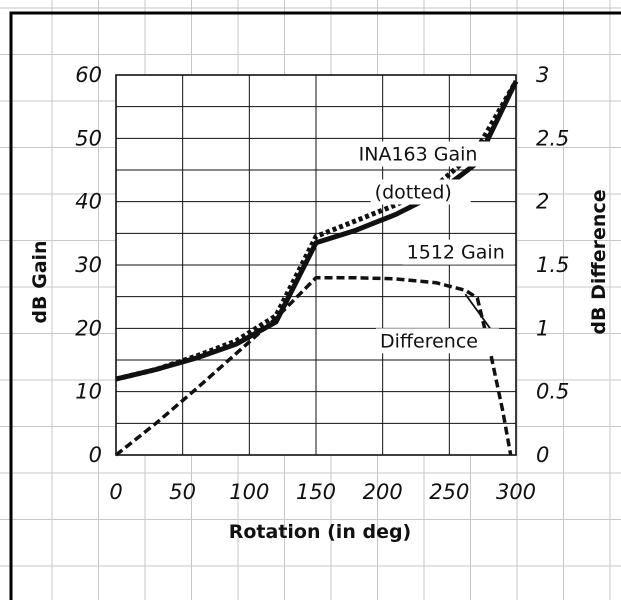 Image resolution: width=621 pixels, height=600 pixels. I want to click on y-right-tick-label: 1, so click(542, 328).